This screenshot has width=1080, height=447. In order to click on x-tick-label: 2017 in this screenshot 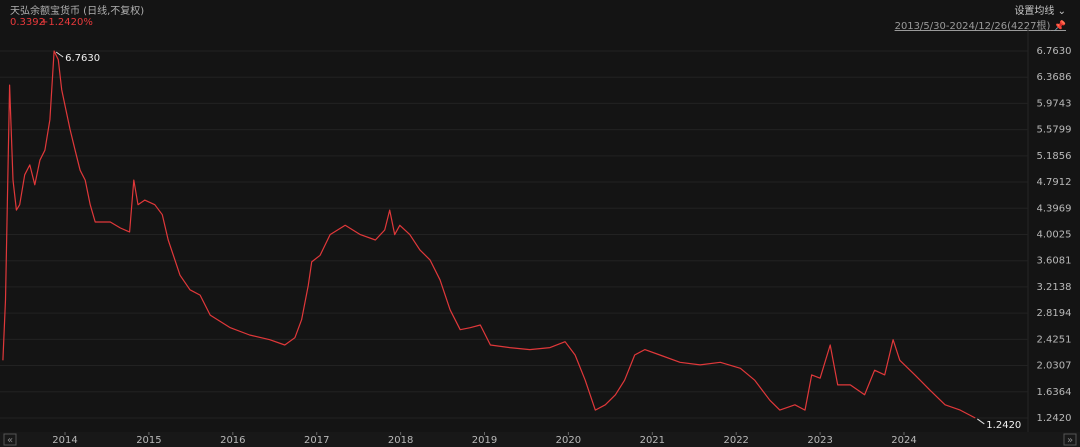, I will do `click(316, 440)`.